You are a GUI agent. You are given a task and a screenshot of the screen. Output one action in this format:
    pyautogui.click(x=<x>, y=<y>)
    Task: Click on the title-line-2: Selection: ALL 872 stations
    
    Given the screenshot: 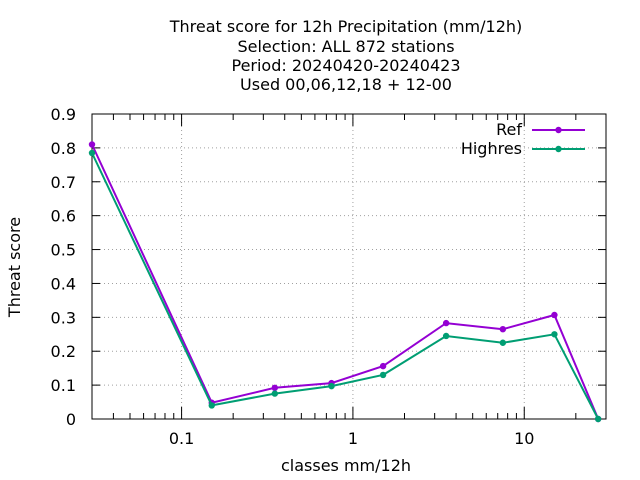 What is the action you would take?
    pyautogui.click(x=345, y=46)
    